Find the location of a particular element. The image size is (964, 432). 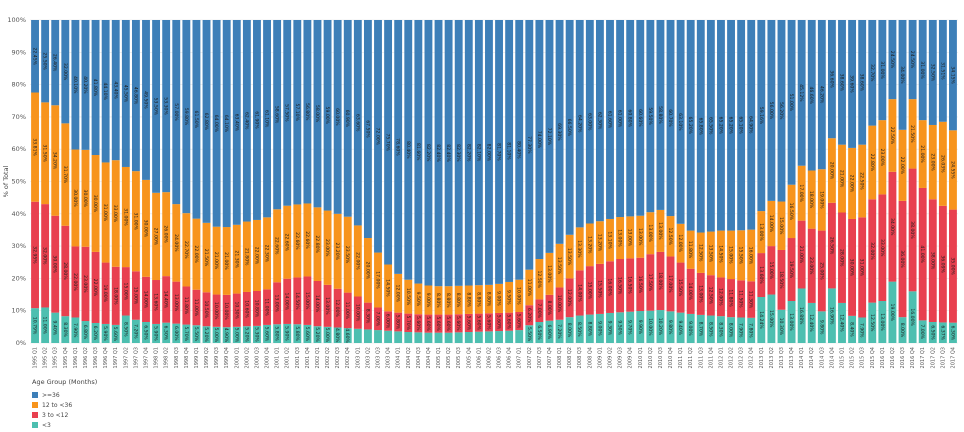

data-label: 31.51% is located at coordinates (942, 71).